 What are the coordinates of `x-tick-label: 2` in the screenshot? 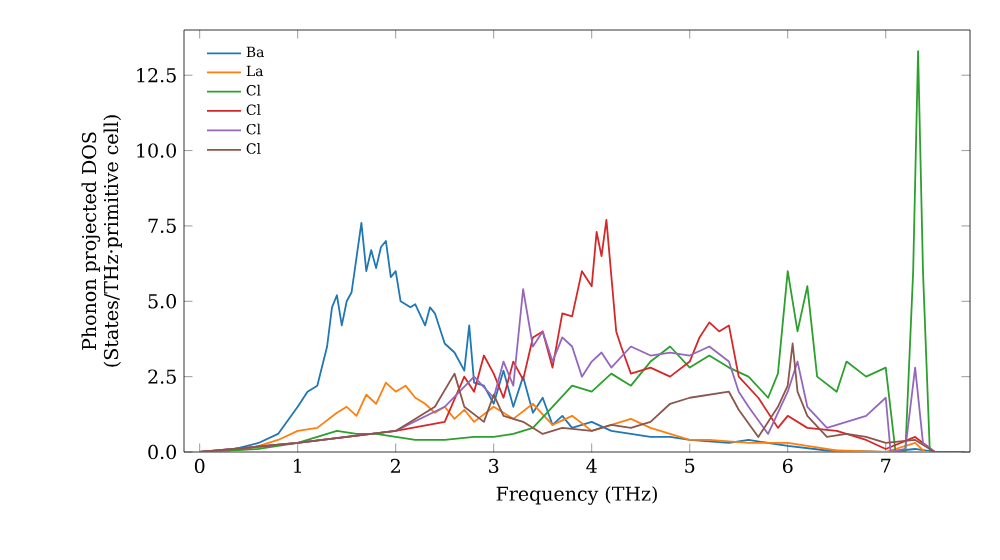 It's located at (395, 465).